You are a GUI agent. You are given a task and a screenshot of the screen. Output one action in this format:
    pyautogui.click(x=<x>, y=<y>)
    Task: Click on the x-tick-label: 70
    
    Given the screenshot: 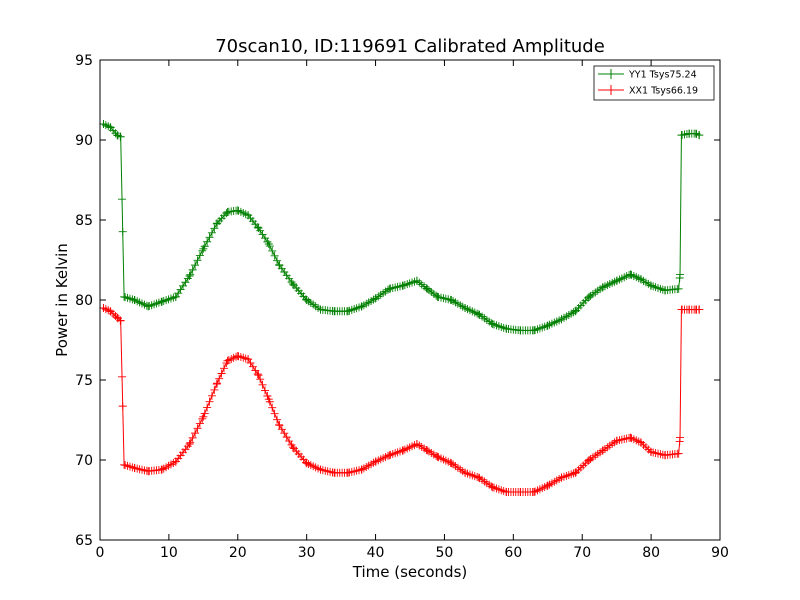 What is the action you would take?
    pyautogui.click(x=582, y=553)
    